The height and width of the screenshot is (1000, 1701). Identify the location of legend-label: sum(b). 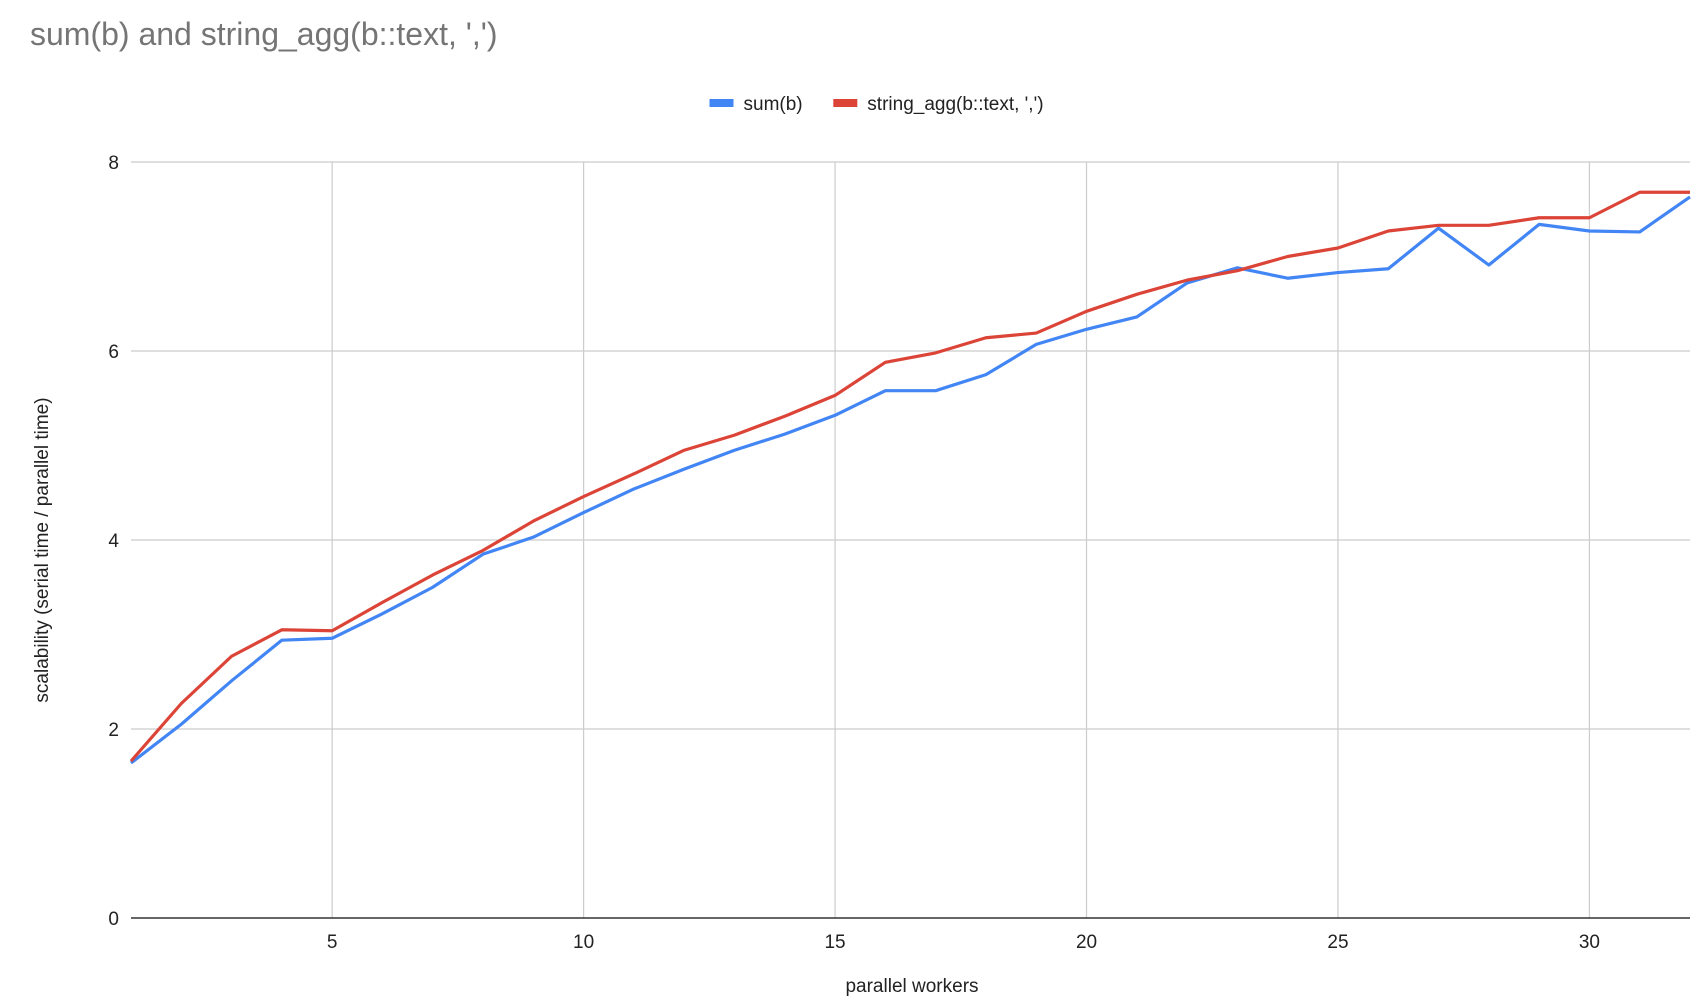
(773, 104).